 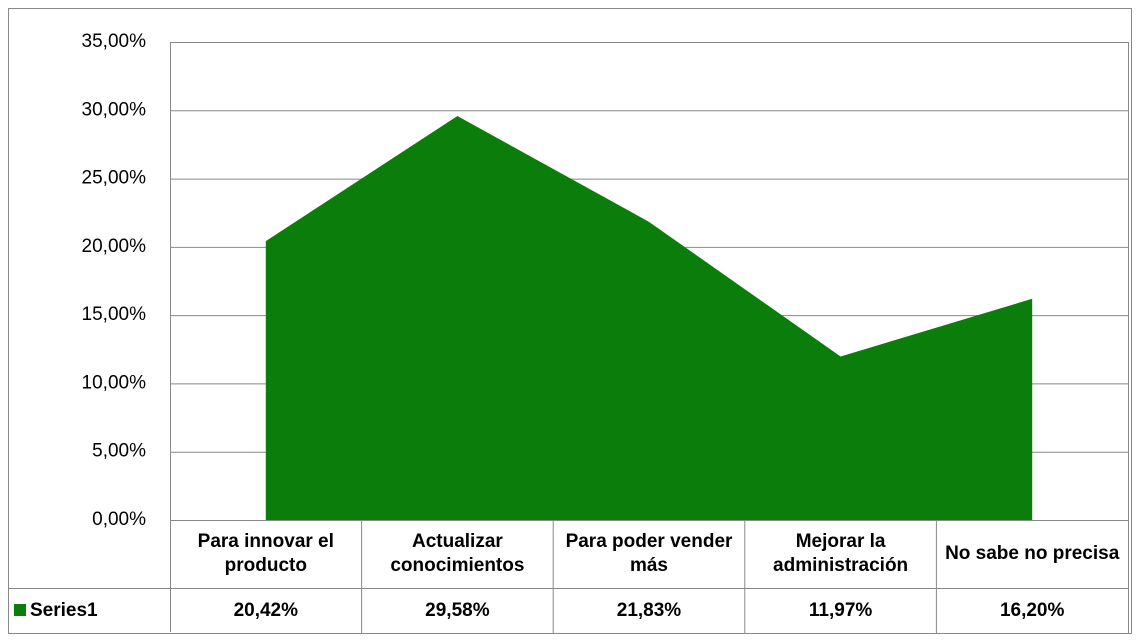 I want to click on y-tick-label: 35,00%, so click(x=114, y=41).